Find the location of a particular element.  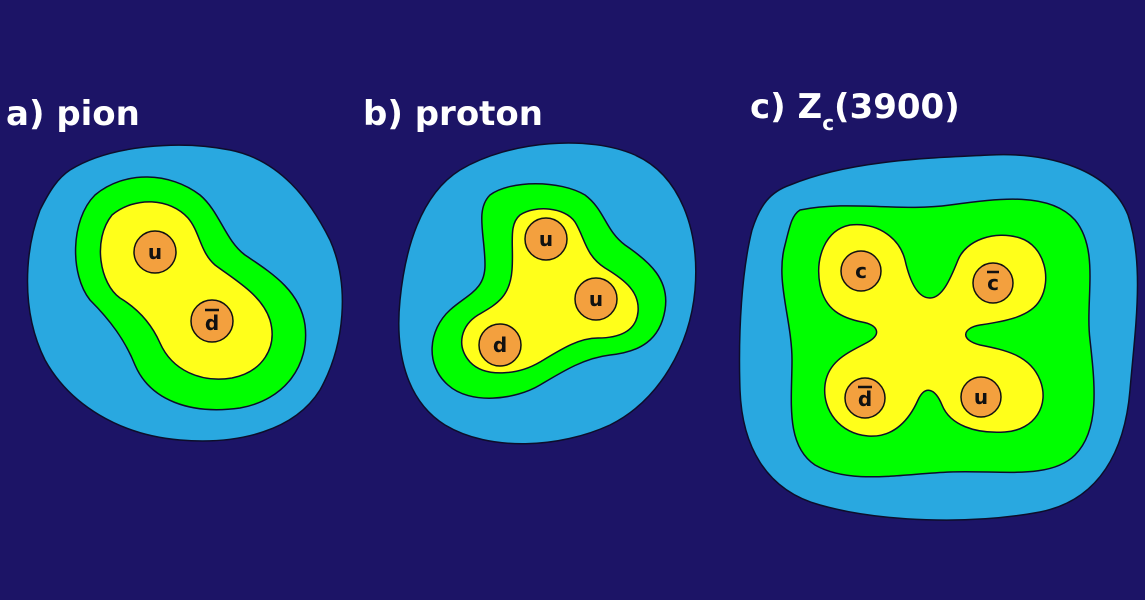

pion-antiquark-d: d is located at coordinates (212, 321).